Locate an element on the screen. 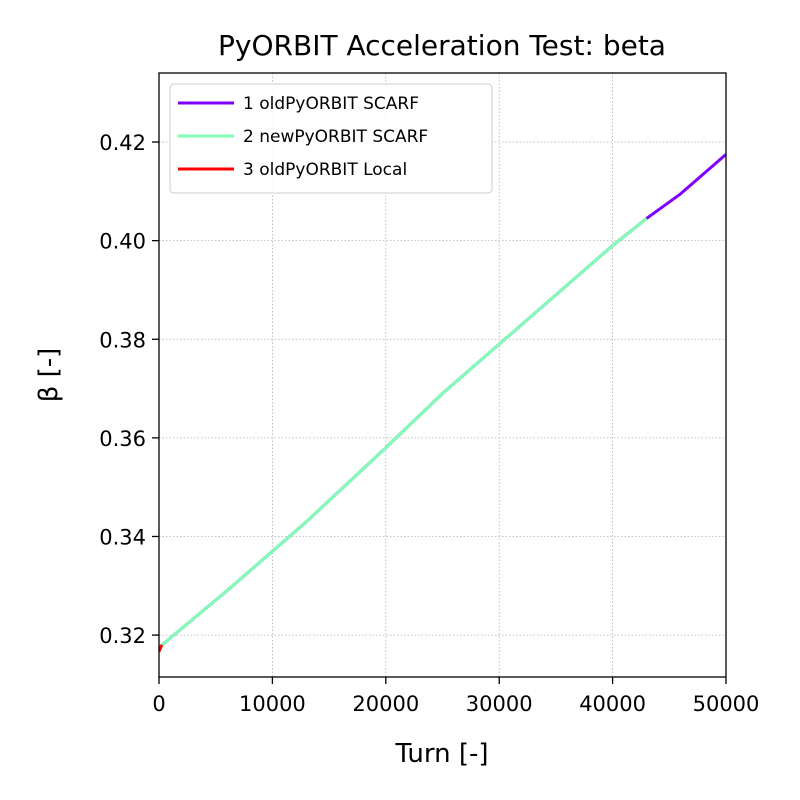 This screenshot has height=800, width=800. legend-entry-label: 2 newPyORBIT SCARF is located at coordinates (335, 137).